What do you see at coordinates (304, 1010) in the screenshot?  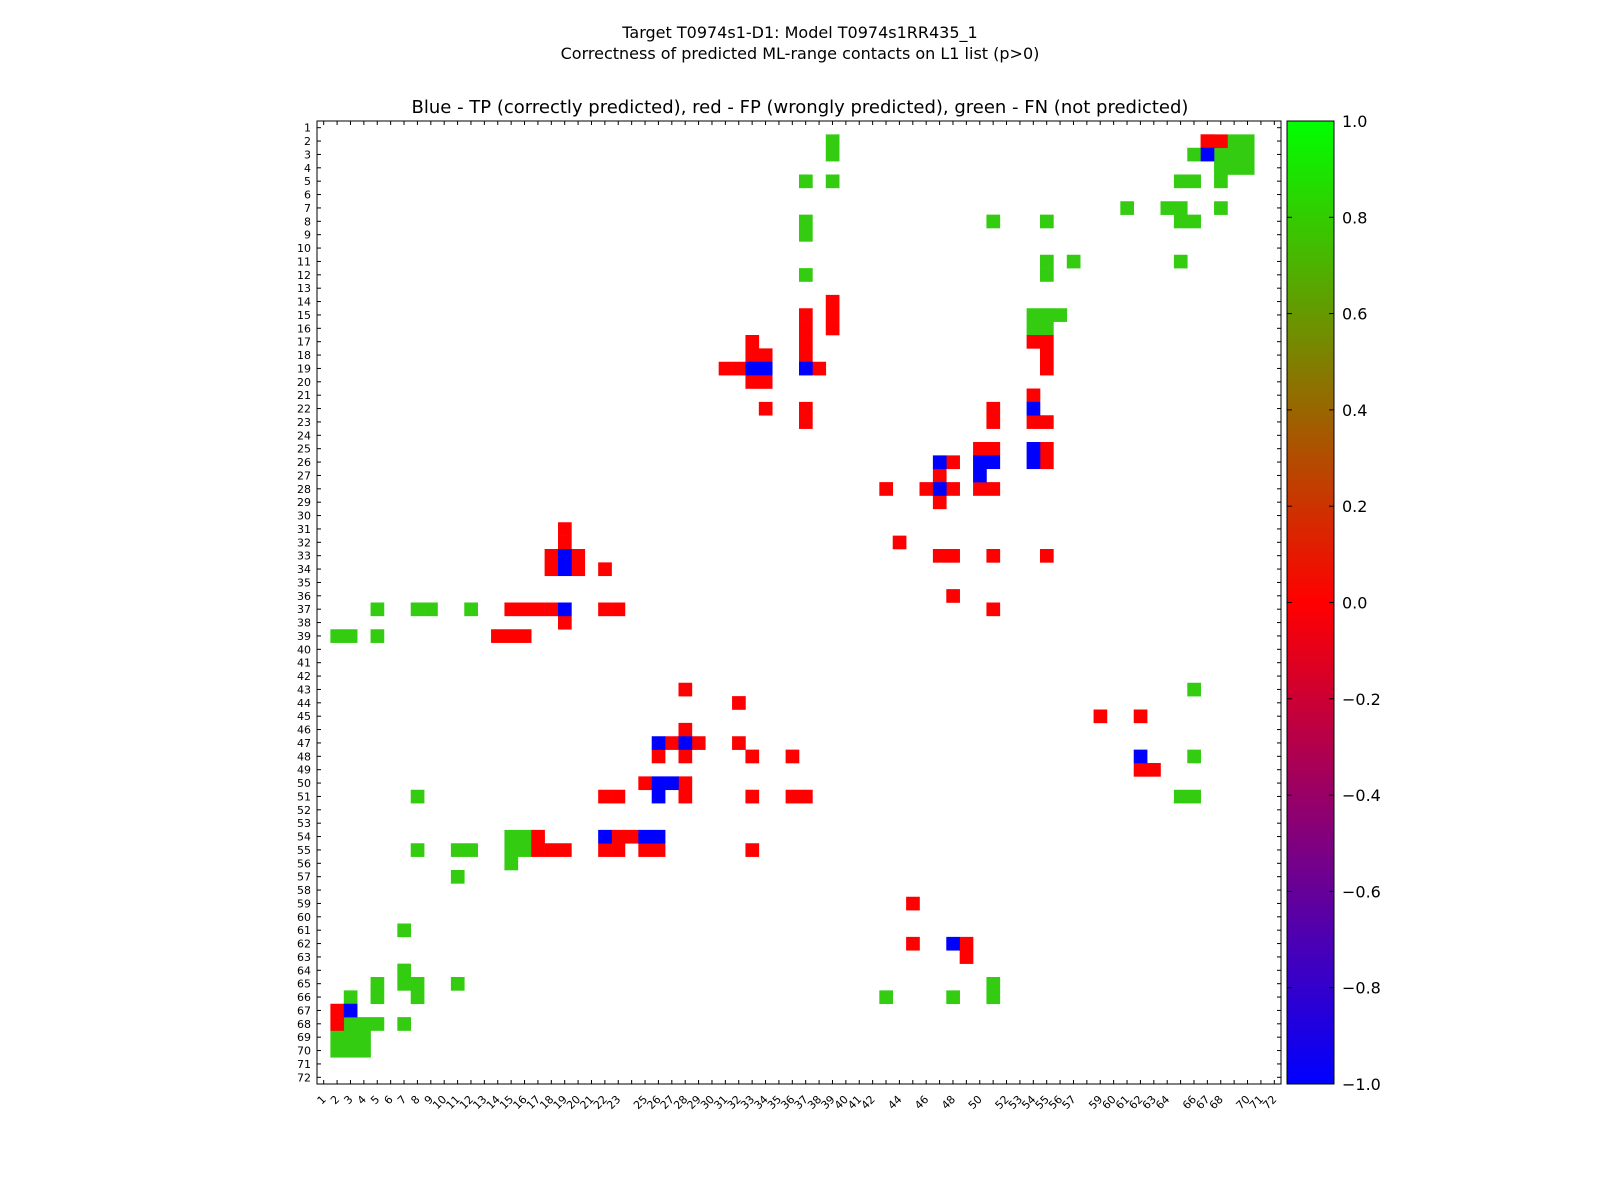 I see `y-tick-label-67: 67` at bounding box center [304, 1010].